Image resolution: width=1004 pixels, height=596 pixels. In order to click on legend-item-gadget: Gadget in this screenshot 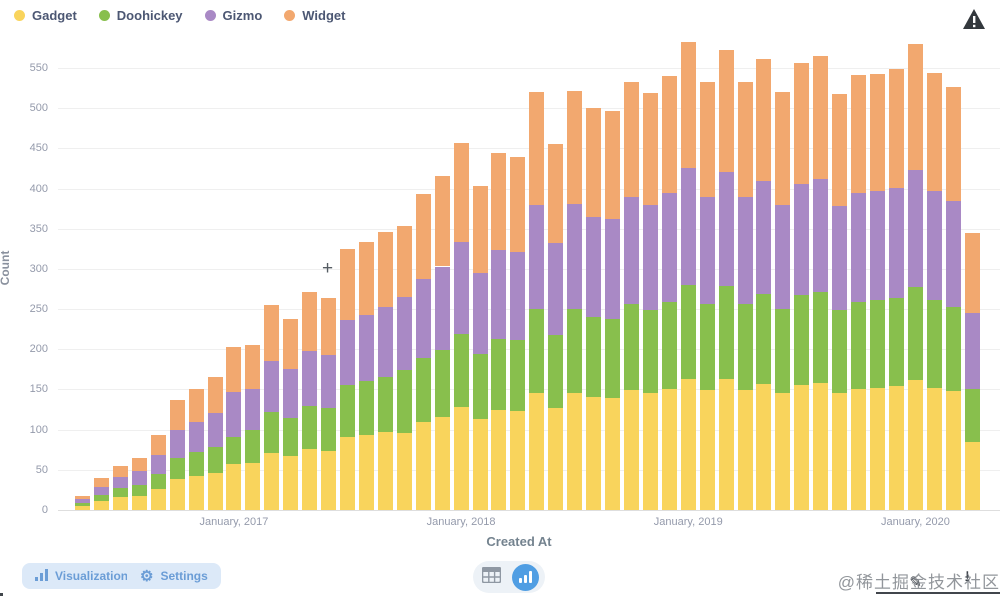, I will do `click(45, 15)`.